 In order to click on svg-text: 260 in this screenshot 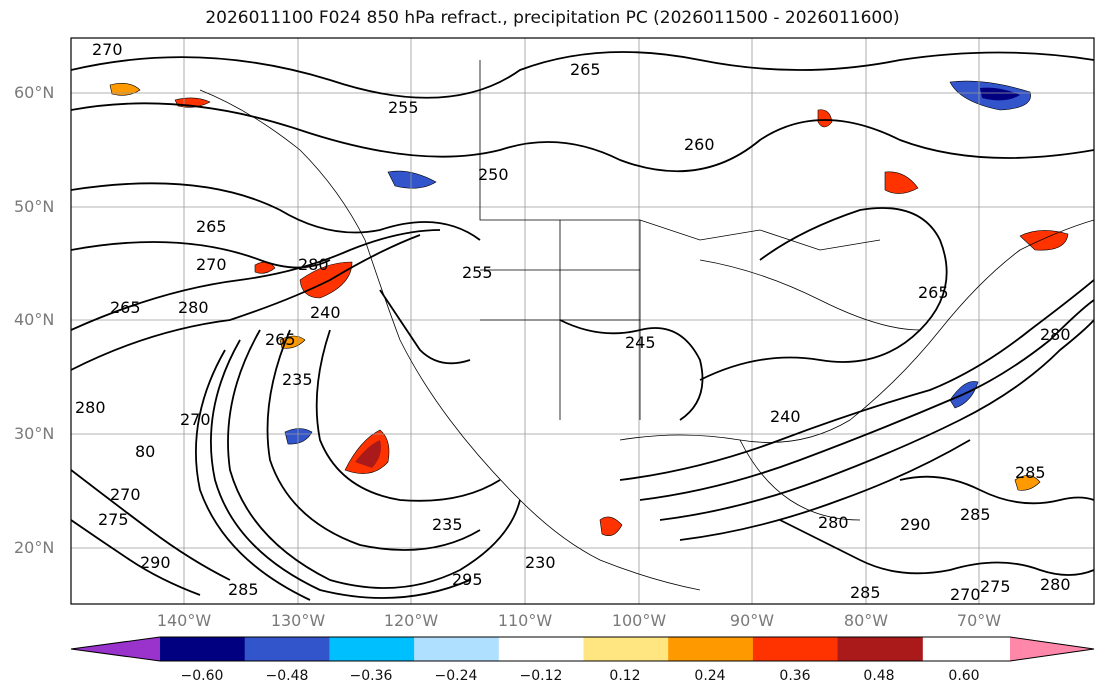, I will do `click(699, 144)`.